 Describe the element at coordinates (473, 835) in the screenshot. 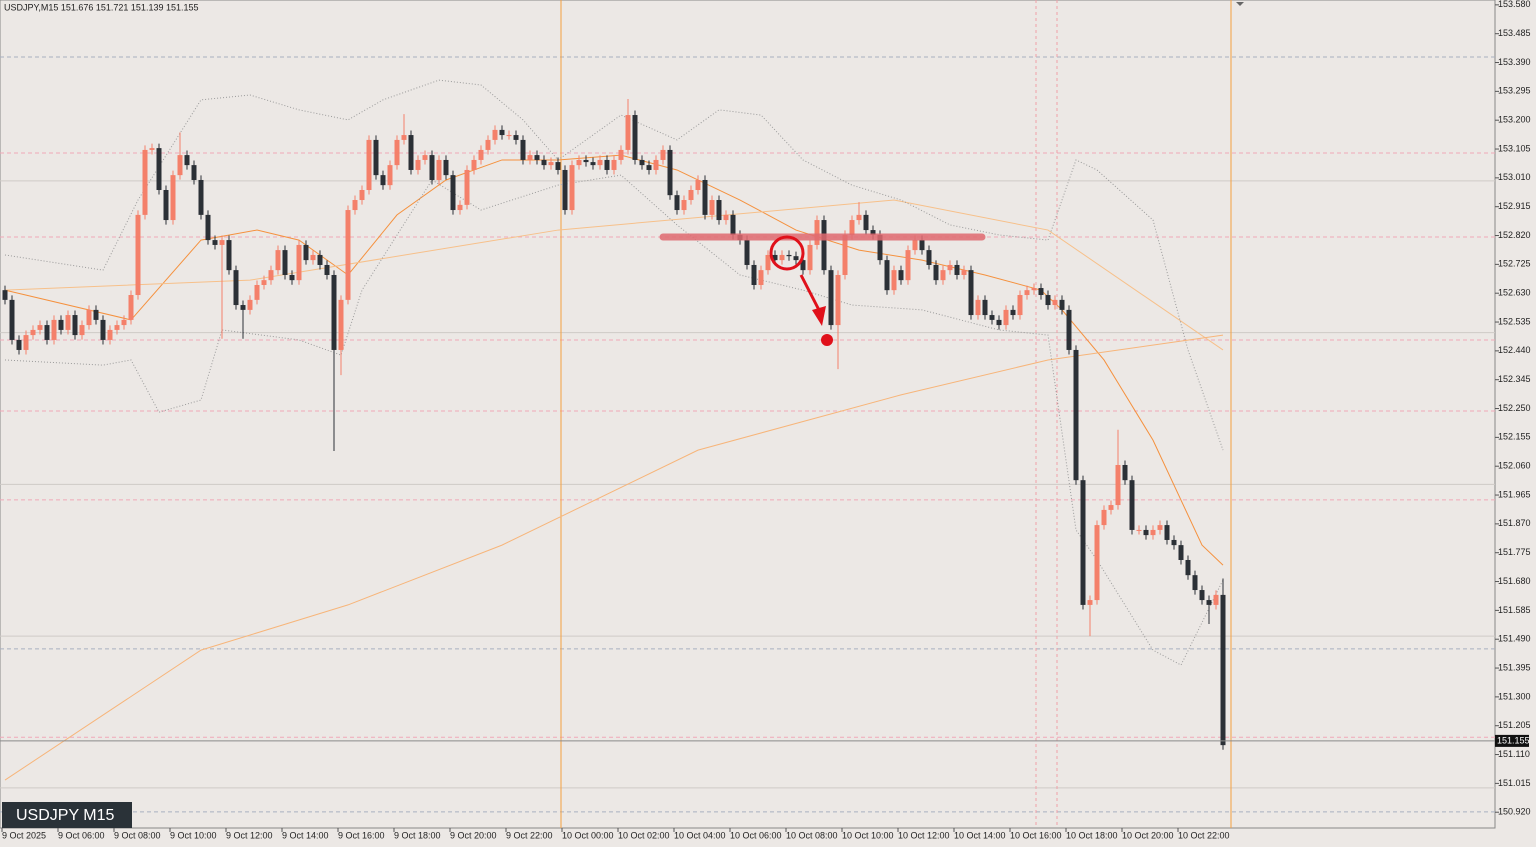

I see `x-tick-label: 9 Oct 20:00` at that location.